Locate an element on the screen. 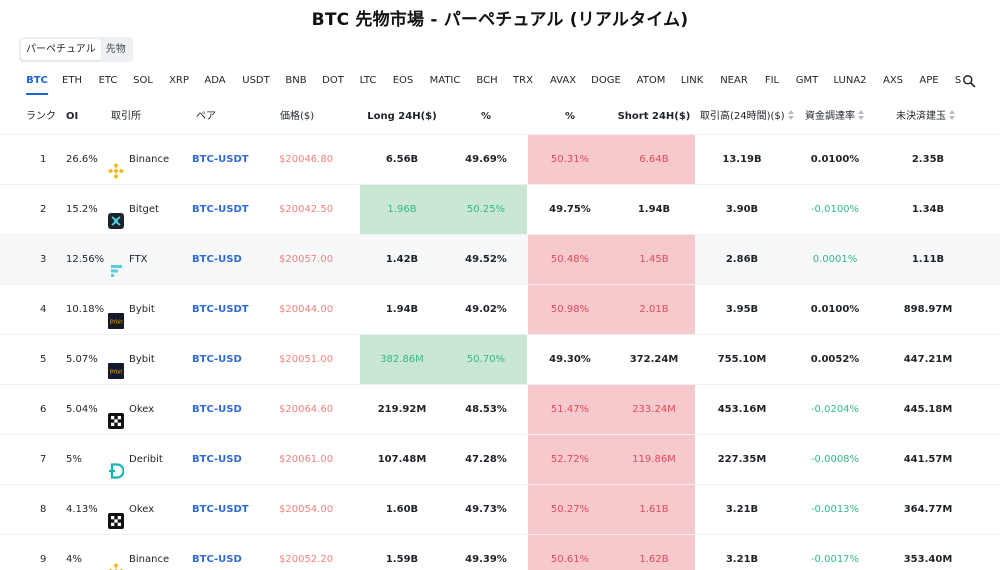 Image resolution: width=1000 pixels, height=570 pixels. volume-24h: 755.10M is located at coordinates (742, 359).